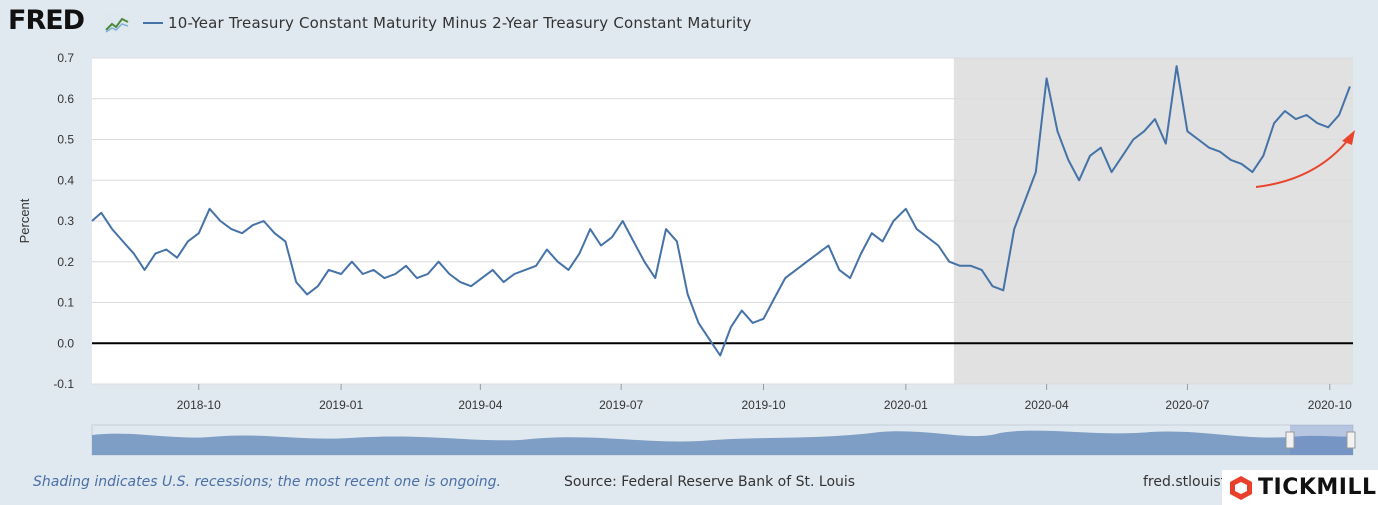 Image resolution: width=1378 pixels, height=505 pixels. Describe the element at coordinates (1330, 405) in the screenshot. I see `x-tick-label: 2020-10` at that location.